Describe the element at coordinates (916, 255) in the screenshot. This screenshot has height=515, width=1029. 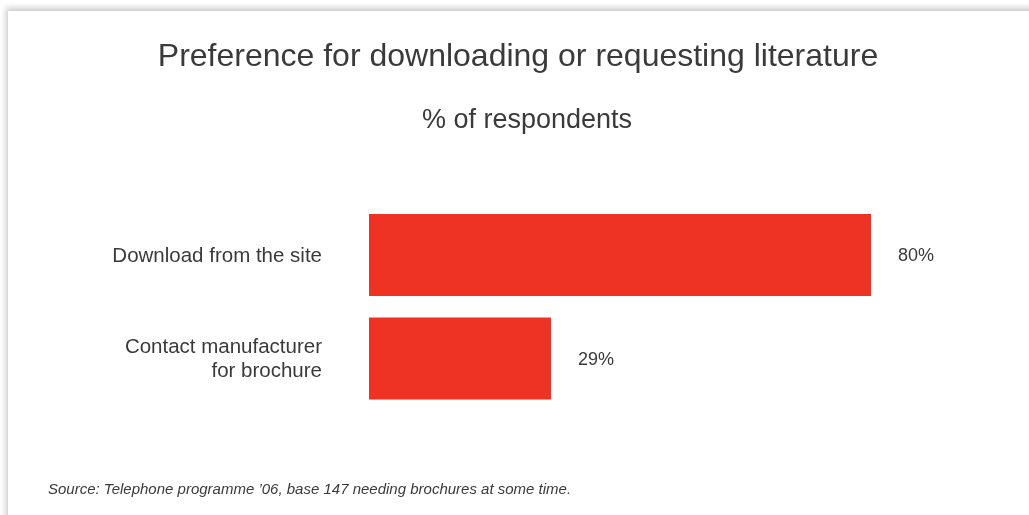
I see `data-label: 80%` at that location.